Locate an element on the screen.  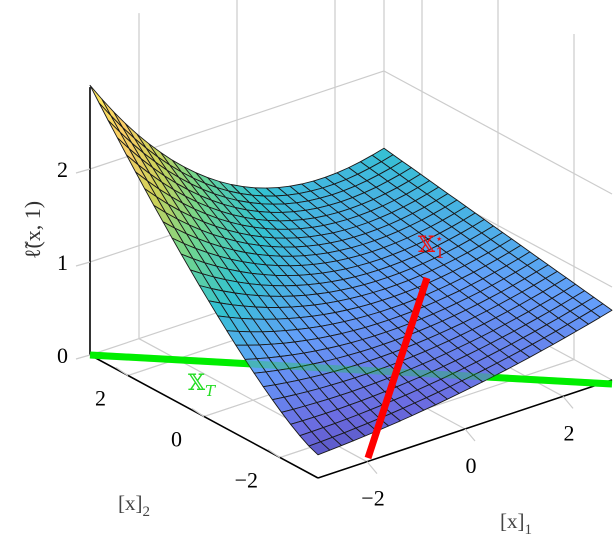
x1star-series-label: 𝕏⋆ 1 is located at coordinates (431, 247).